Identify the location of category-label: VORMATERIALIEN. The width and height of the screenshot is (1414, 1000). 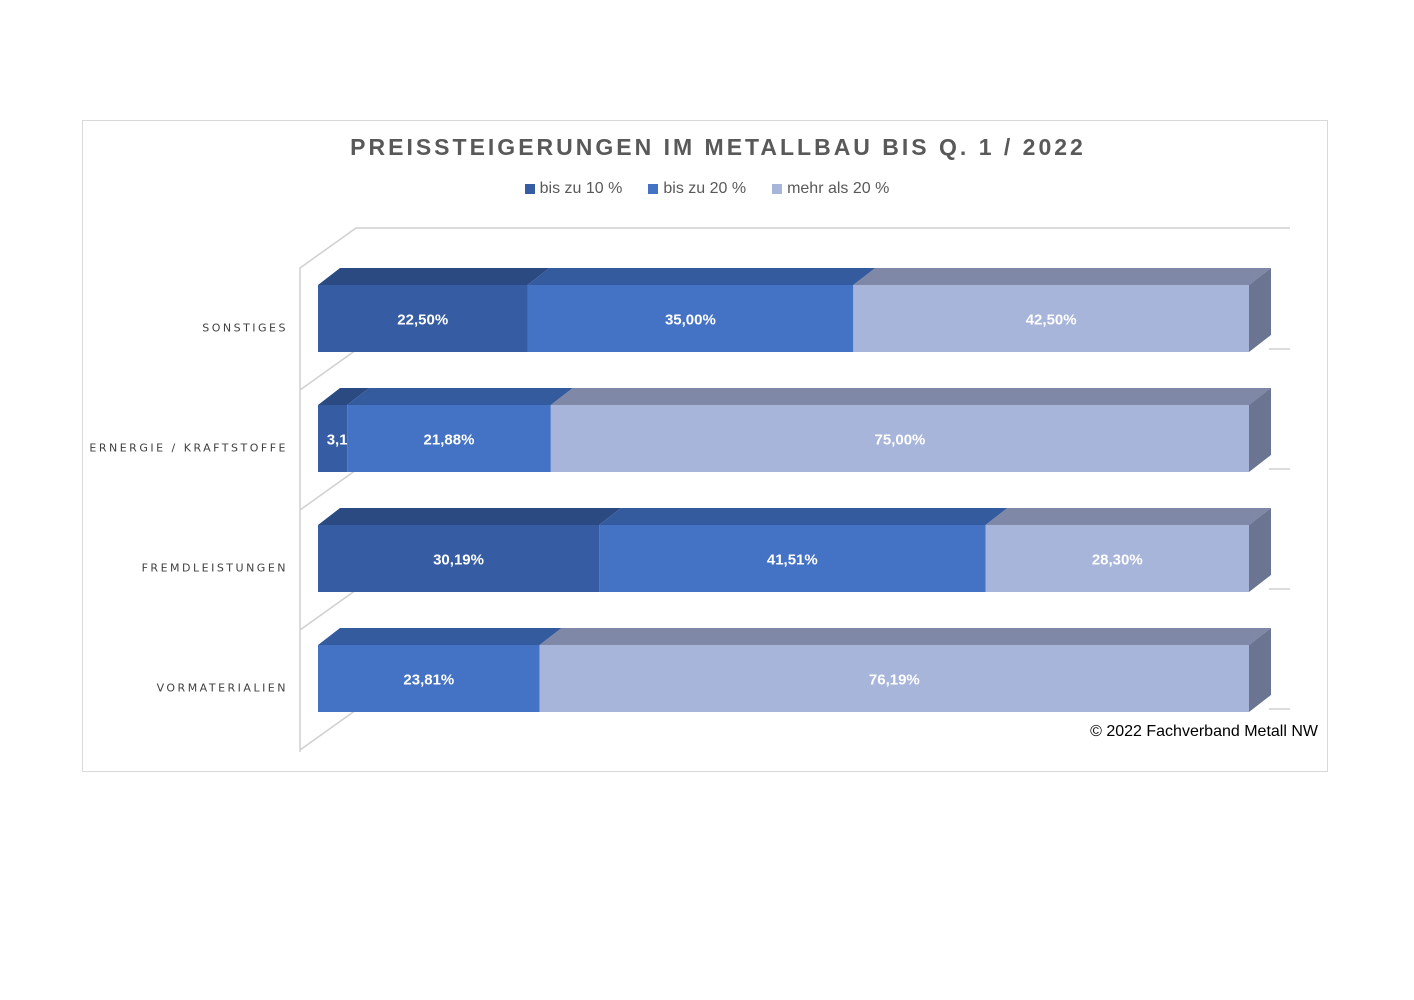
(222, 688).